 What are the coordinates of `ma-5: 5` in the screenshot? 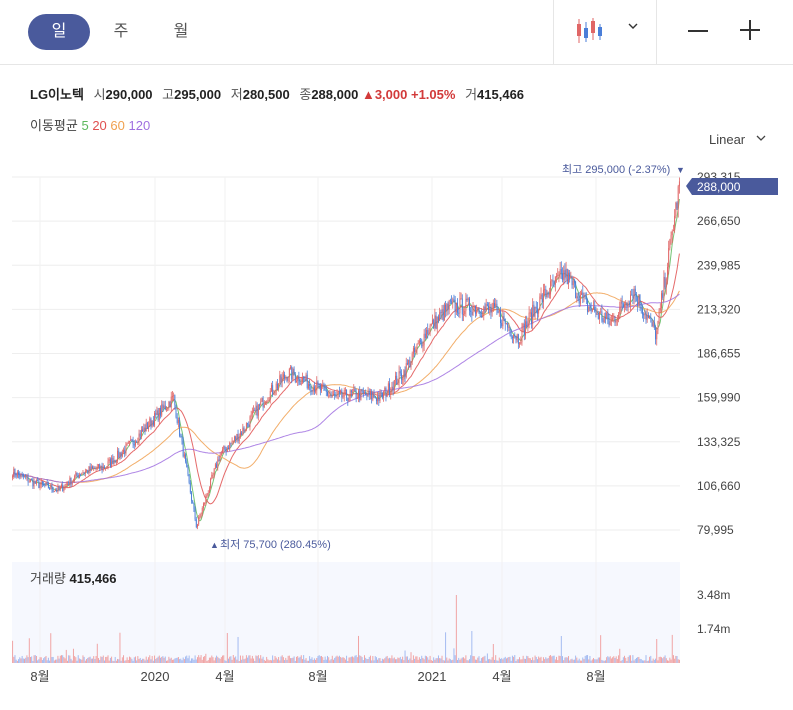 It's located at (85, 125).